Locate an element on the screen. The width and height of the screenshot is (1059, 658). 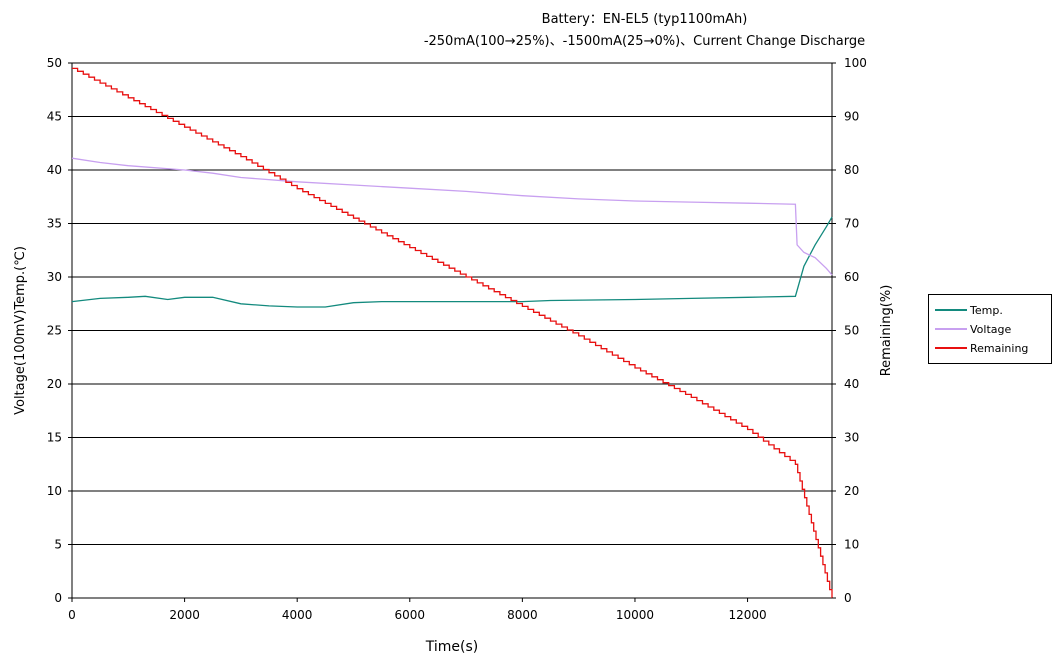
y-right-tick-label: 20 is located at coordinates (851, 491).